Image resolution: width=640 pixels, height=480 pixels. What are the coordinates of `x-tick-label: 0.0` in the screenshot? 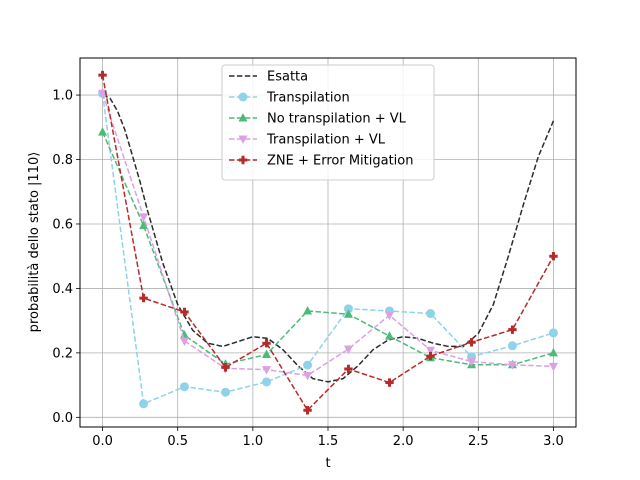 It's located at (102, 441).